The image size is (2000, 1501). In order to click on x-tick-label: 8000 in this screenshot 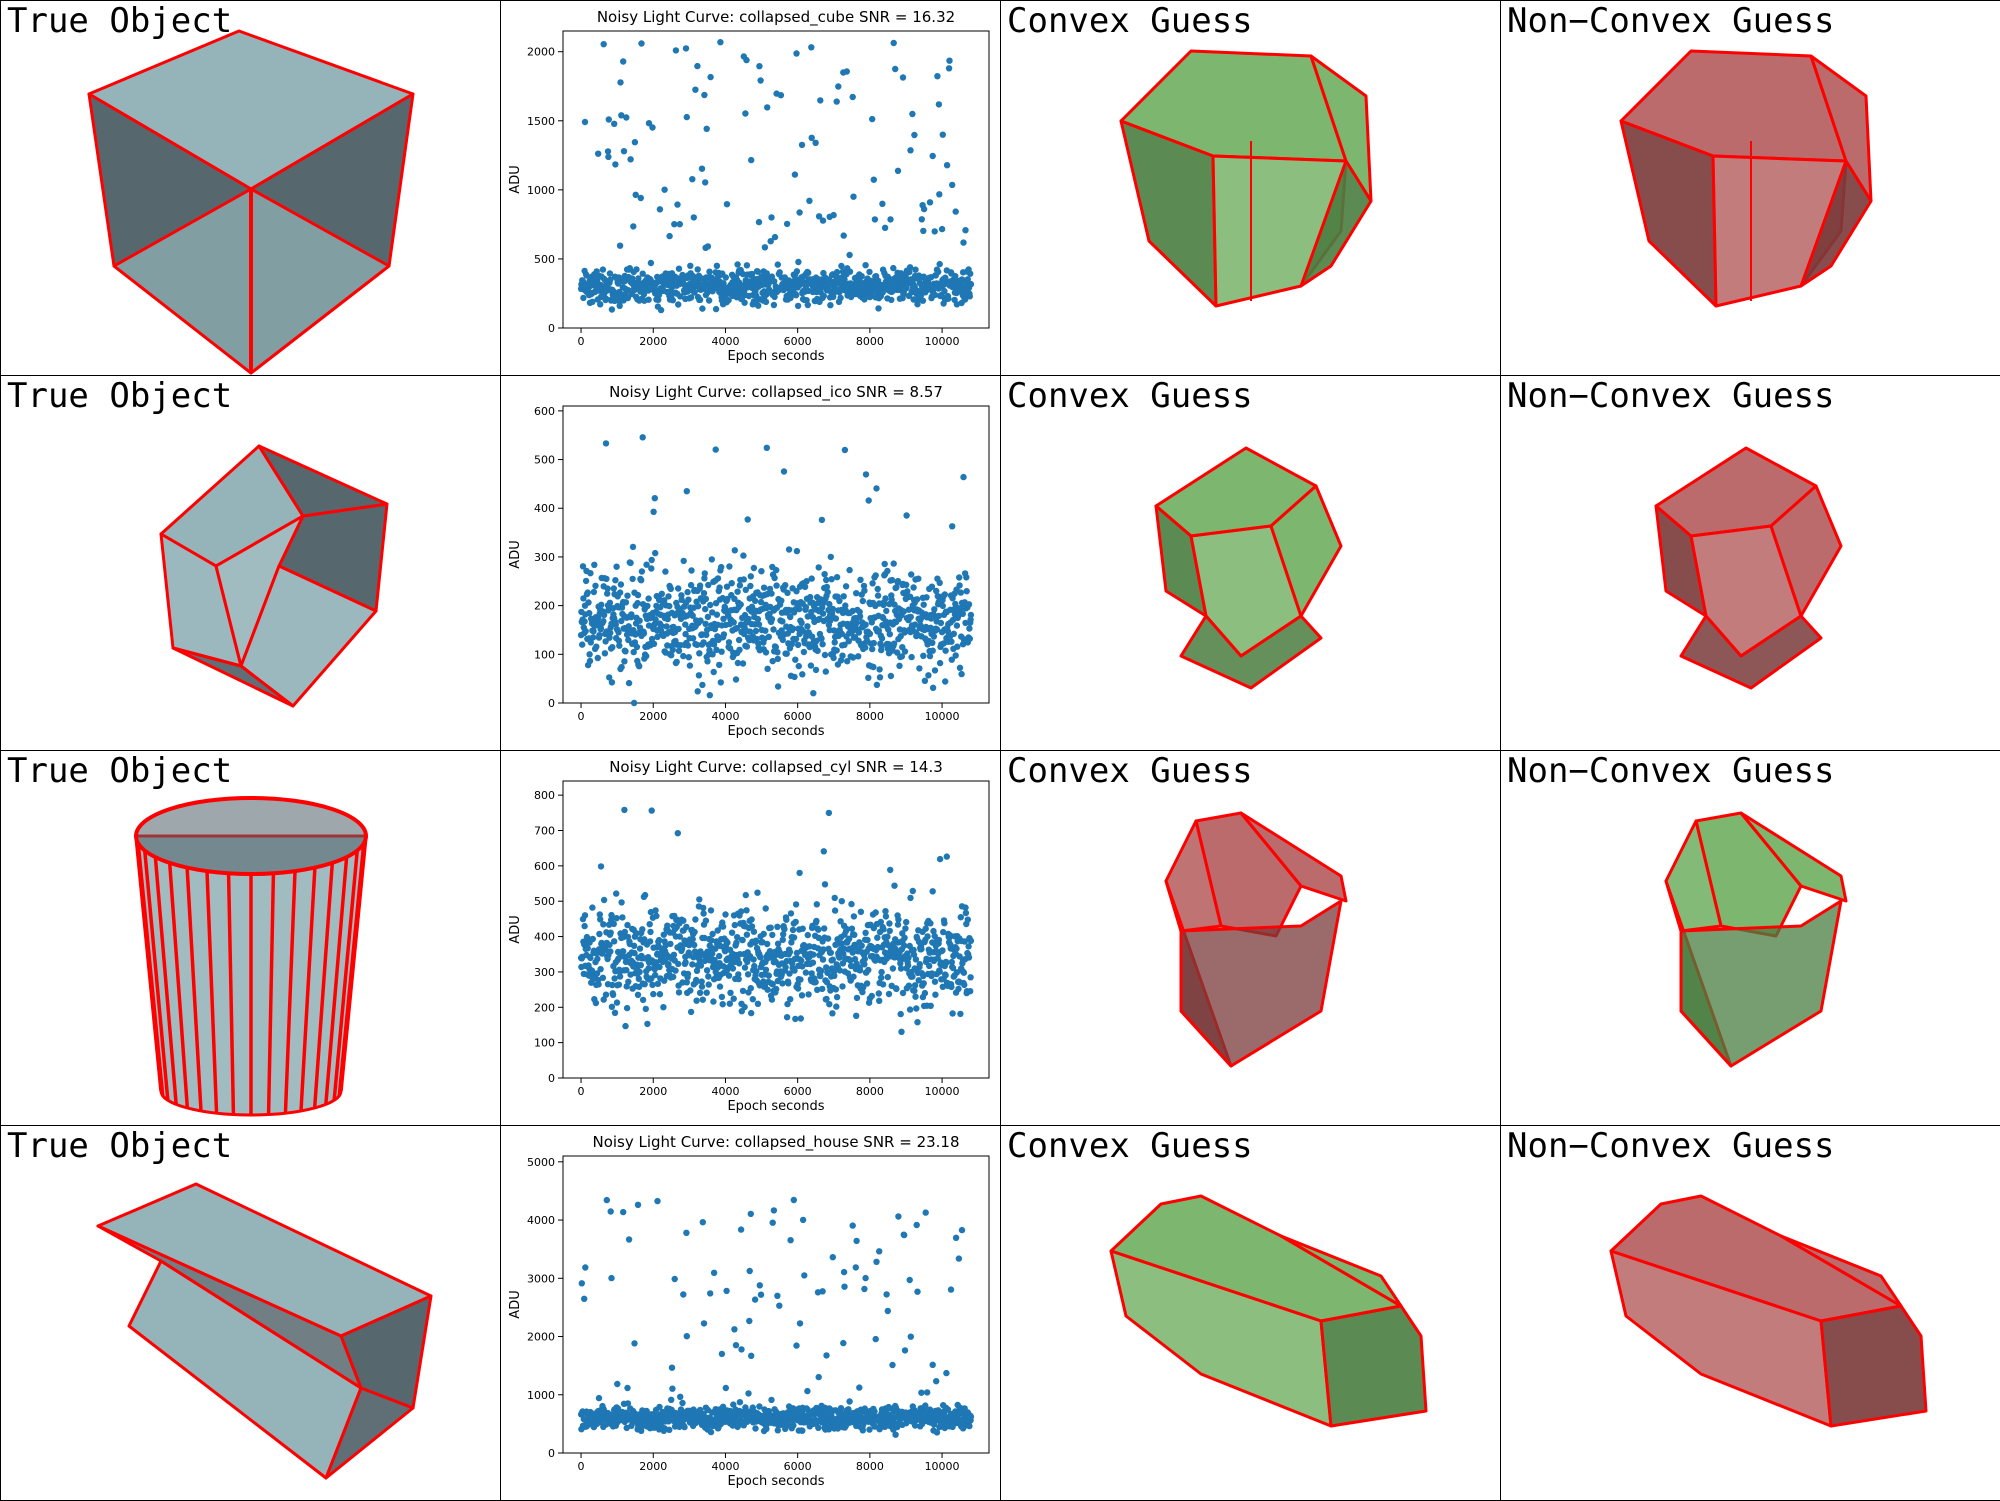, I will do `click(870, 1091)`.